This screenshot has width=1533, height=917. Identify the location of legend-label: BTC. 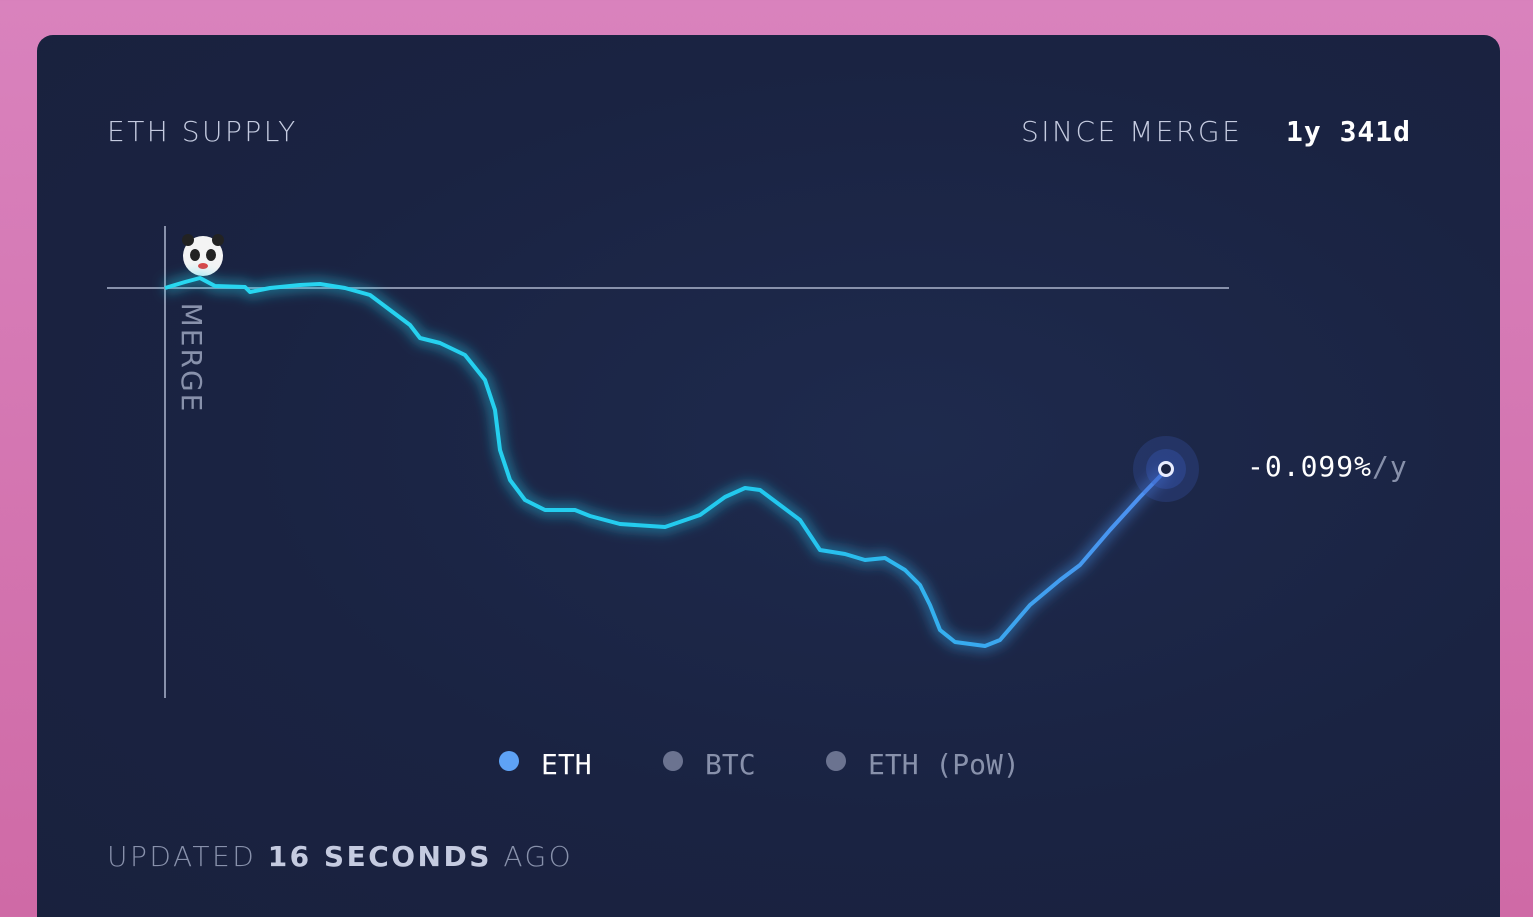
(730, 764).